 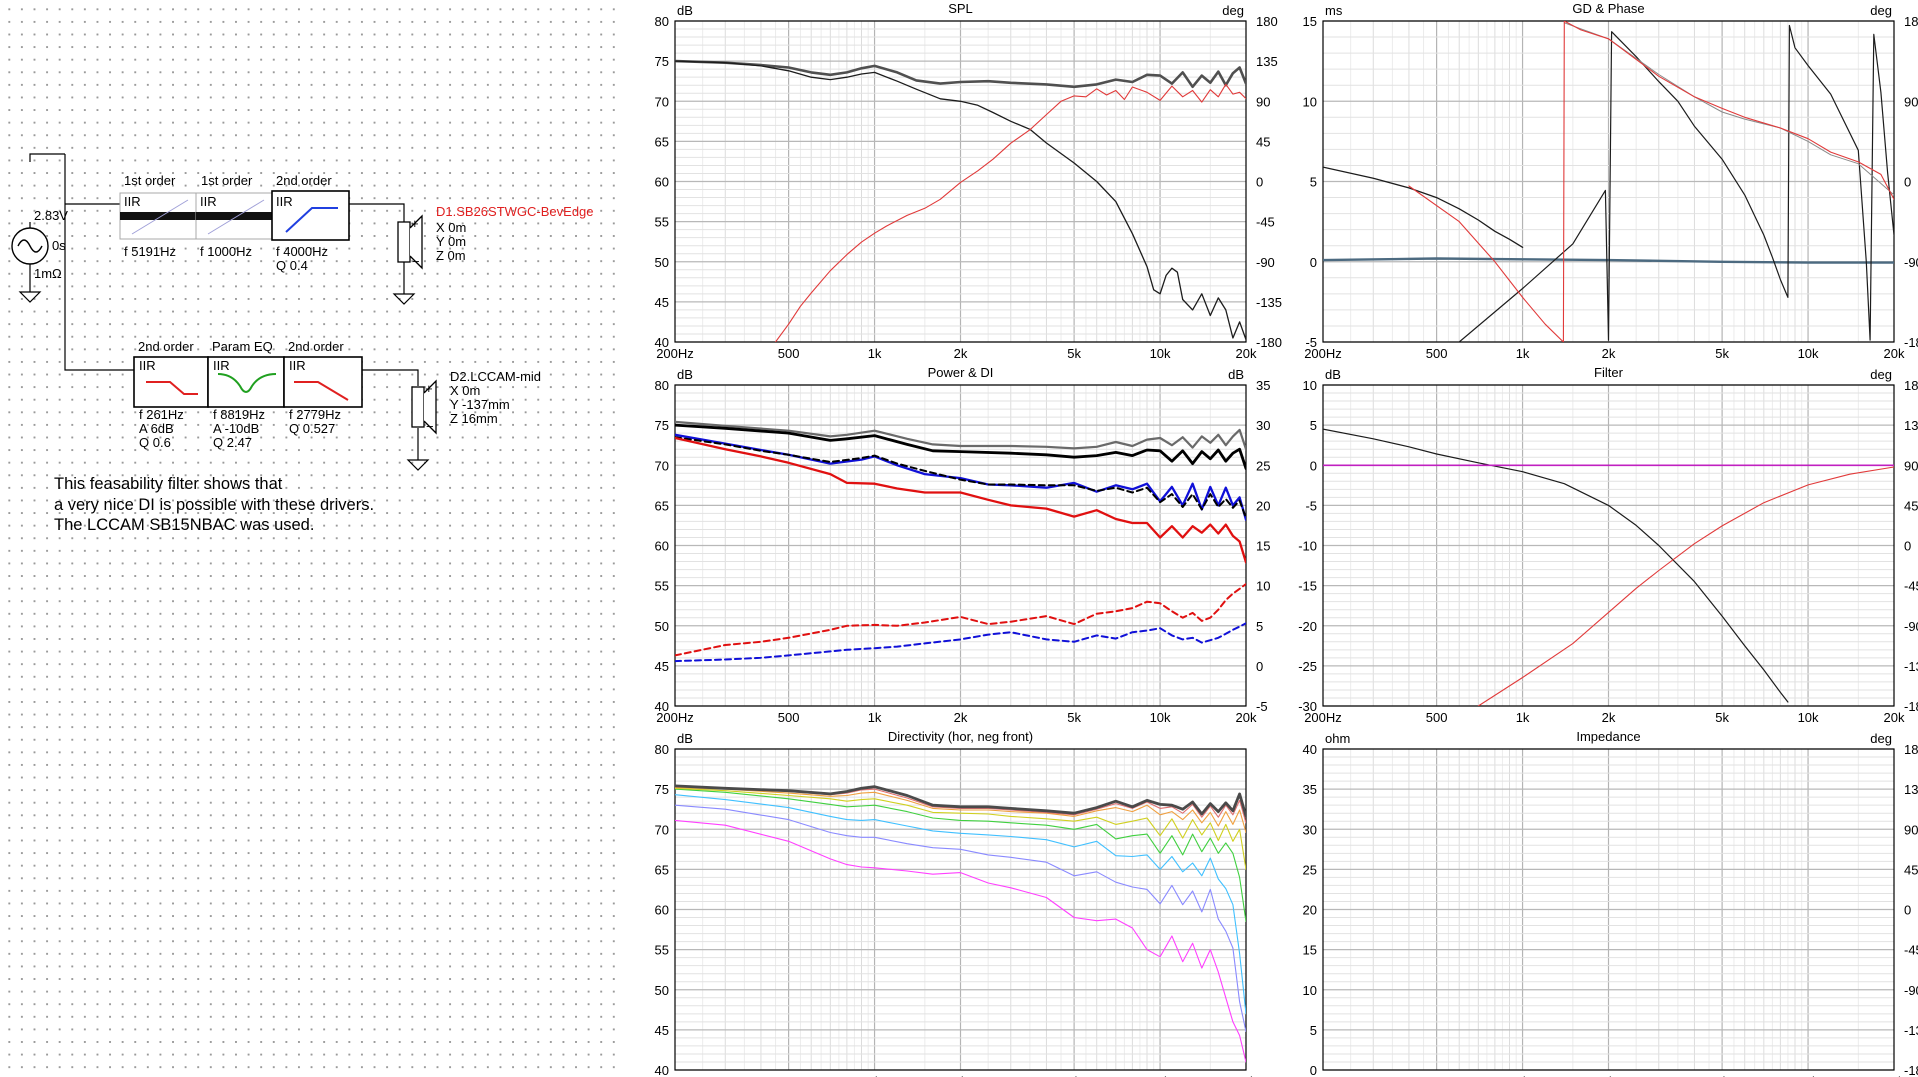 What do you see at coordinates (956, 353) in the screenshot?
I see `x-axis: 200Hz 500 1k 2k 5k 10k 20k` at bounding box center [956, 353].